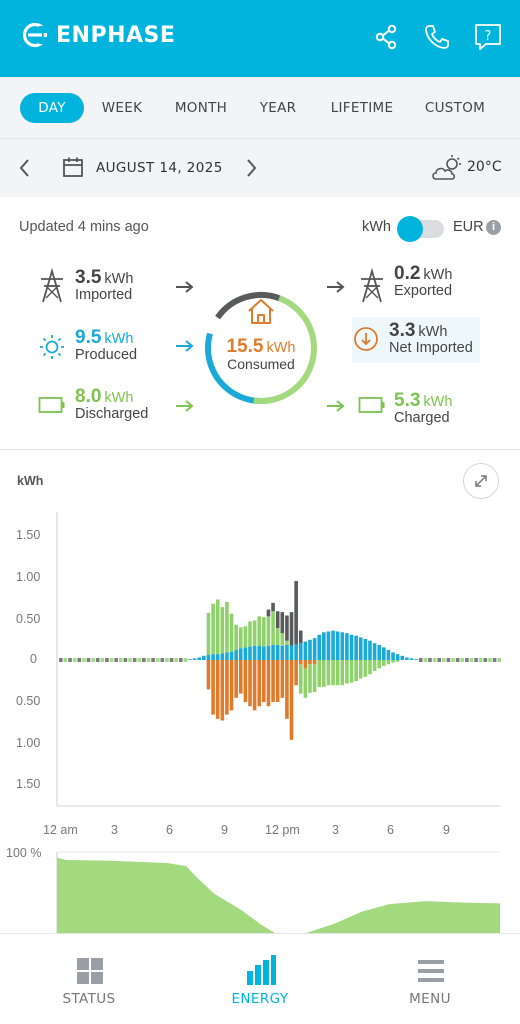  What do you see at coordinates (84, 227) in the screenshot?
I see `updated-text: Updated 4 mins ago` at bounding box center [84, 227].